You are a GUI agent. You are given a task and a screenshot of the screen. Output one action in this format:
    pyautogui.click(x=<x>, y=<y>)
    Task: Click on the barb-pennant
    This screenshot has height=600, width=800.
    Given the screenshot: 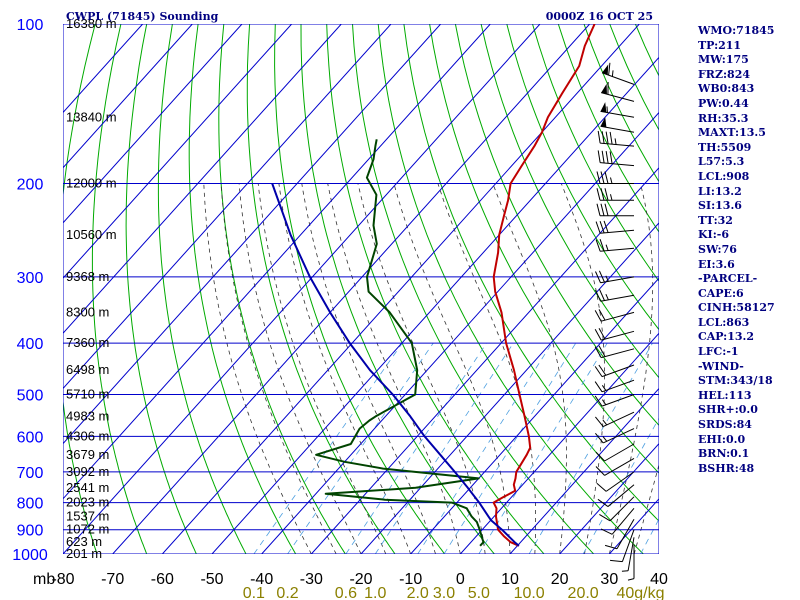 What is the action you would take?
    pyautogui.click(x=603, y=122)
    